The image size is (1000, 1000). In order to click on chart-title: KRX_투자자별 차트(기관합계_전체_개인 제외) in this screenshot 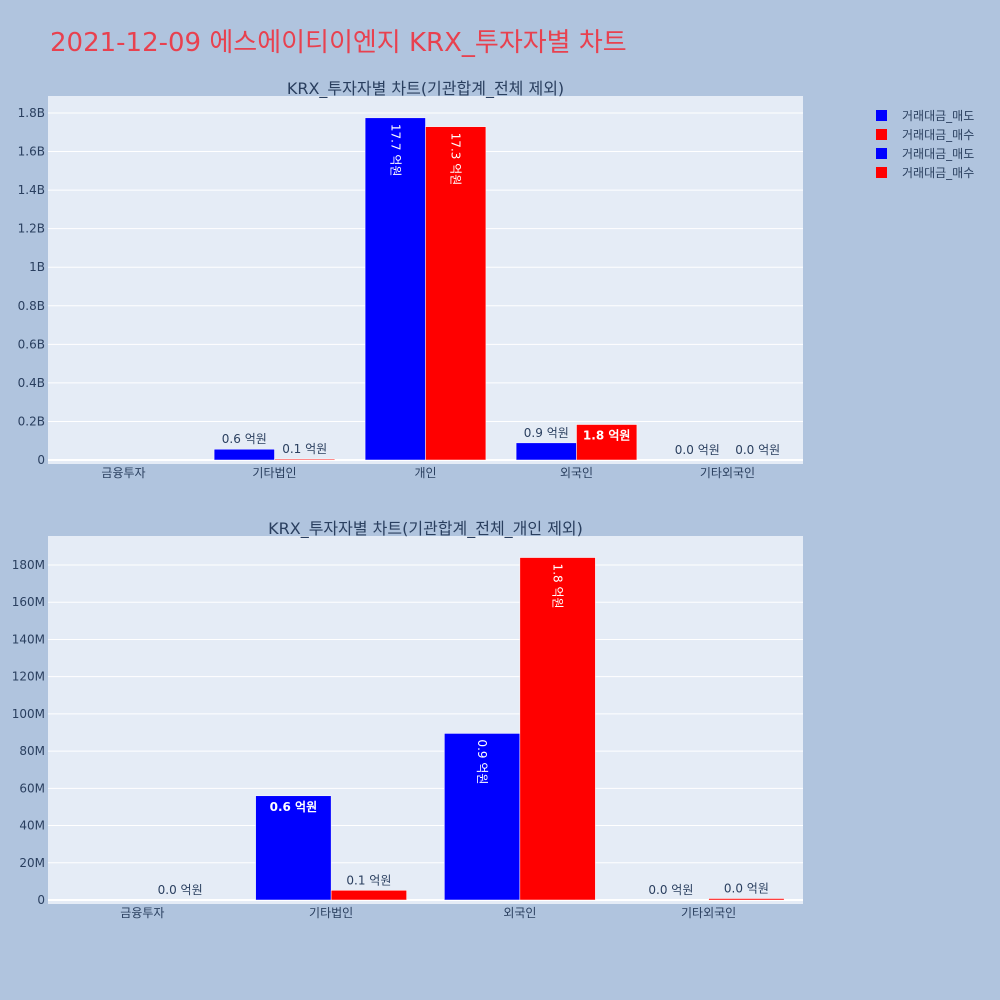, I will do `click(425, 529)`.